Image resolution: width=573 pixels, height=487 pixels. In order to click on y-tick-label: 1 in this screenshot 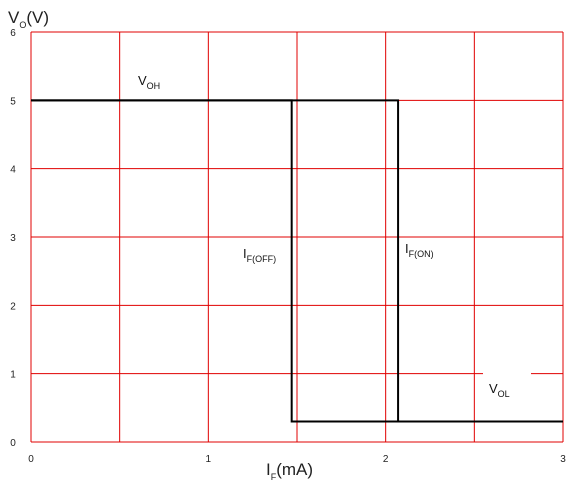, I will do `click(13, 375)`.